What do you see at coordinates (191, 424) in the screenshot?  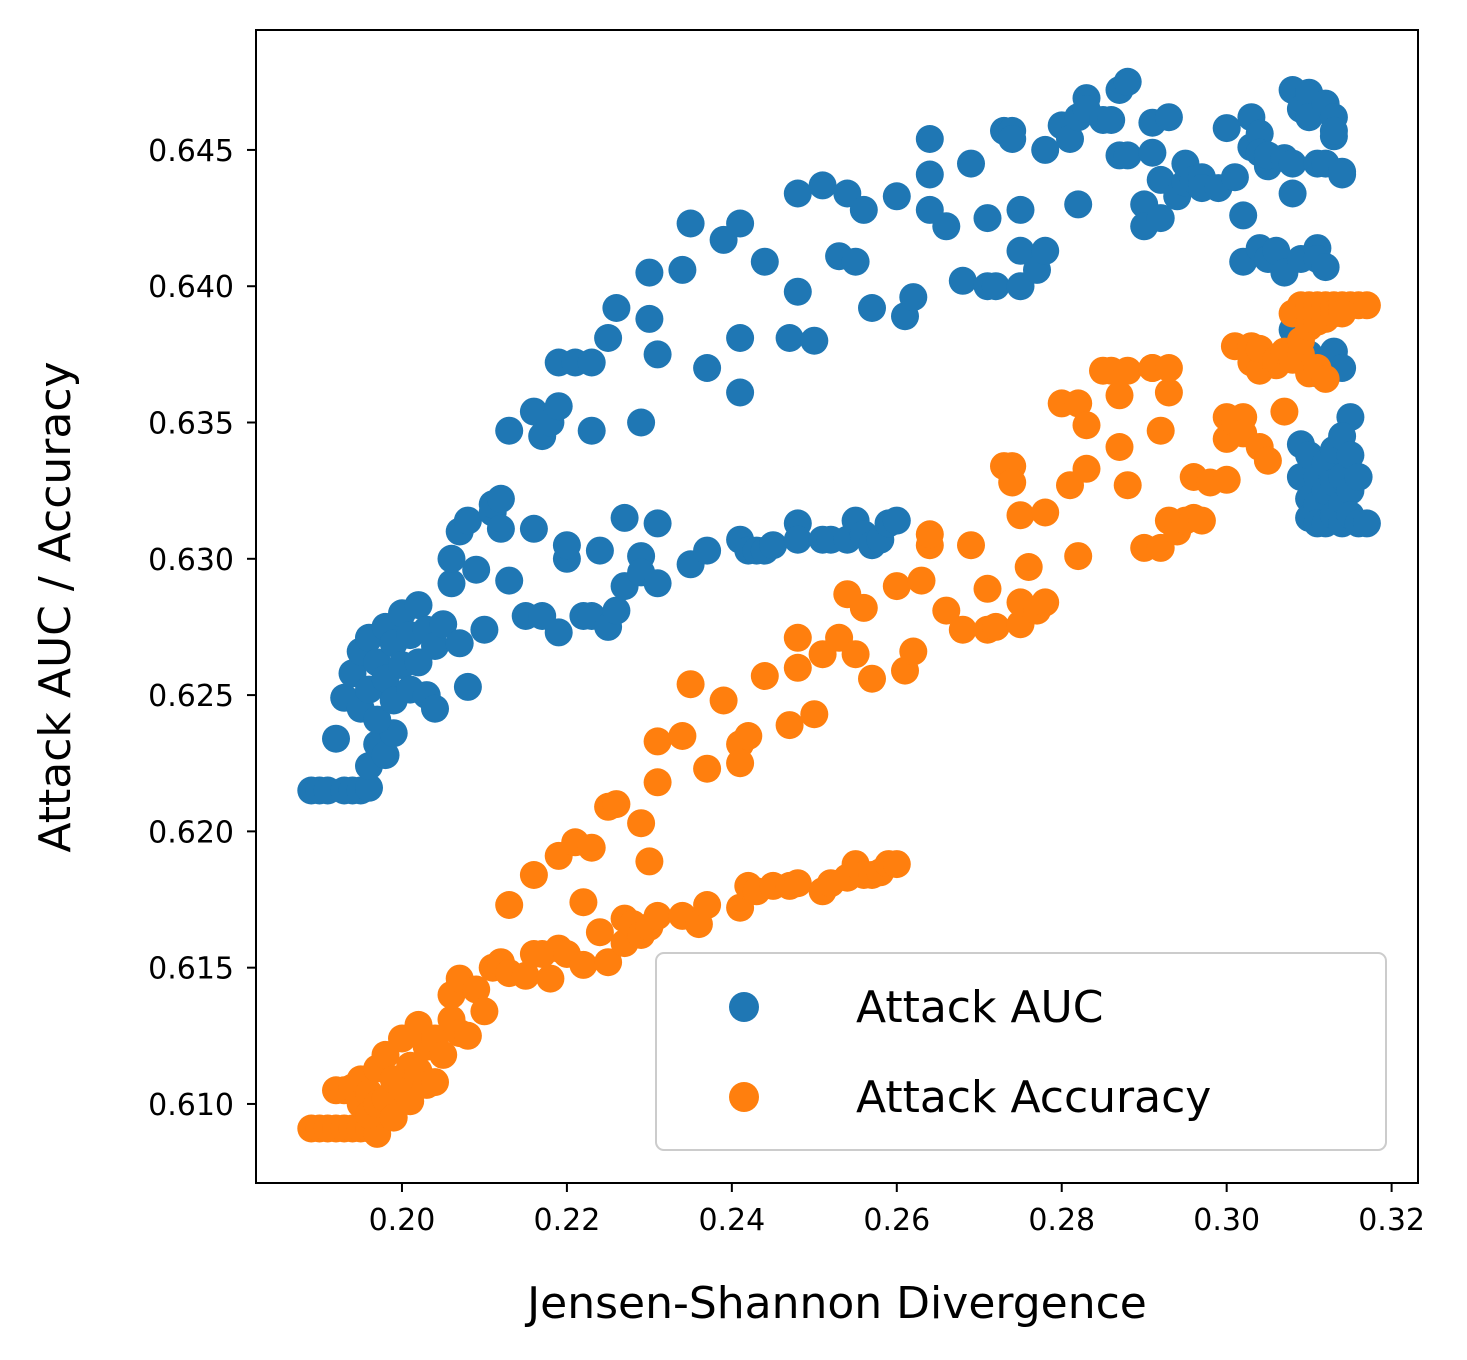 I see `y-tick-label: 0.635` at bounding box center [191, 424].